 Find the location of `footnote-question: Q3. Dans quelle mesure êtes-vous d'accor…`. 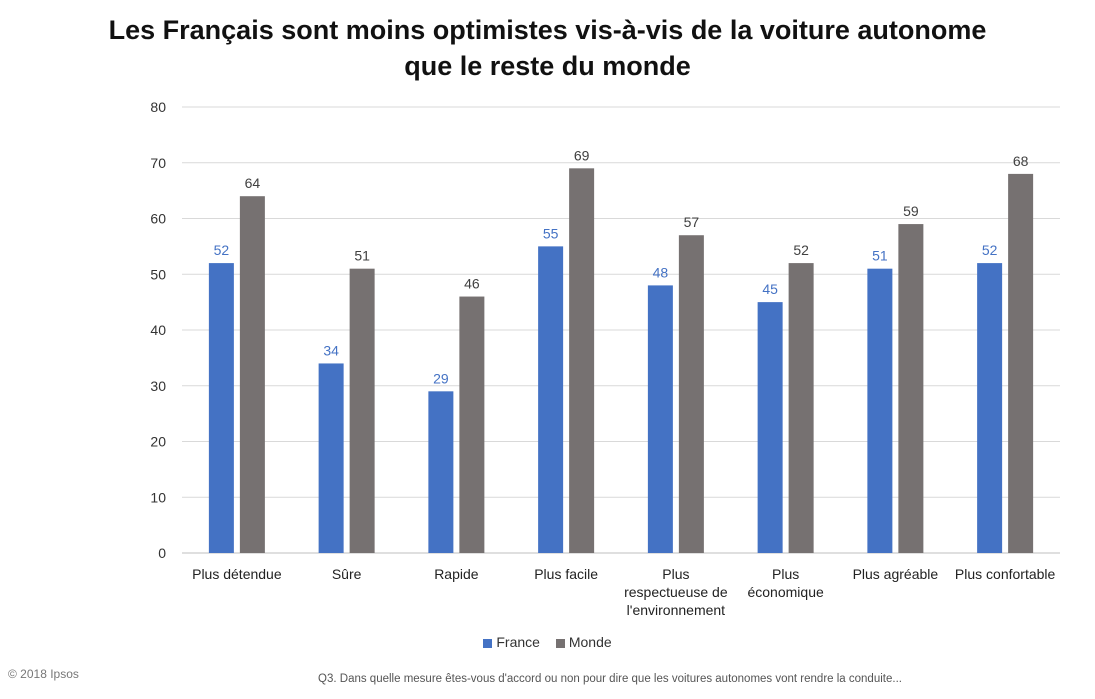

footnote-question: Q3. Dans quelle mesure êtes-vous d'accor… is located at coordinates (610, 679).